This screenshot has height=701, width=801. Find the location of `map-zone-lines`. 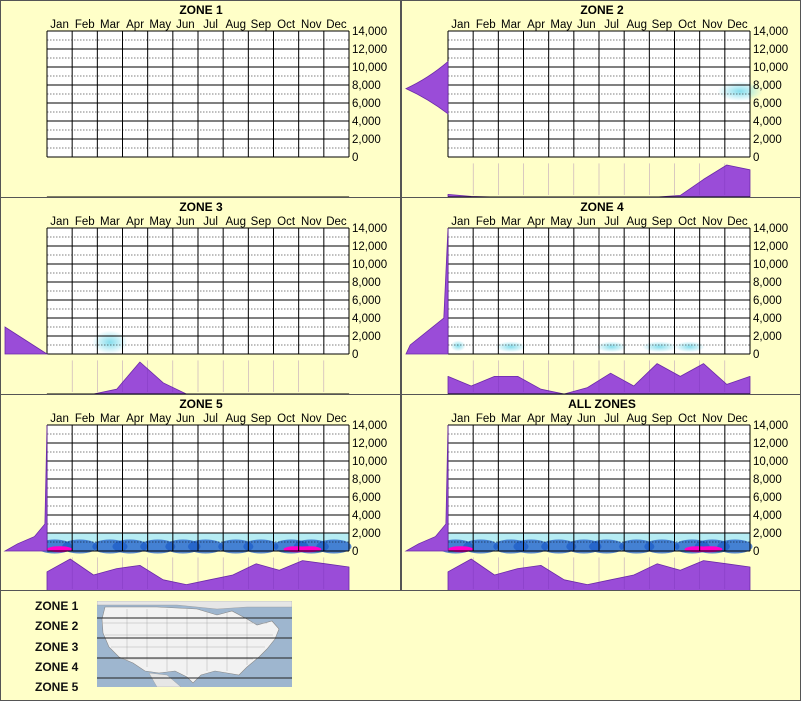

map-zone-lines is located at coordinates (194, 648).